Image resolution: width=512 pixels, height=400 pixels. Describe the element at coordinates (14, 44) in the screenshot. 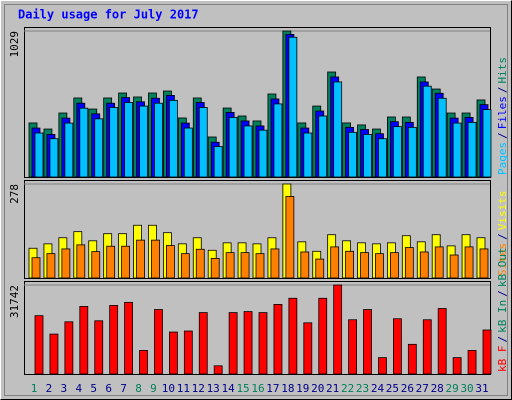

I see `y-tick-label: 1029` at that location.